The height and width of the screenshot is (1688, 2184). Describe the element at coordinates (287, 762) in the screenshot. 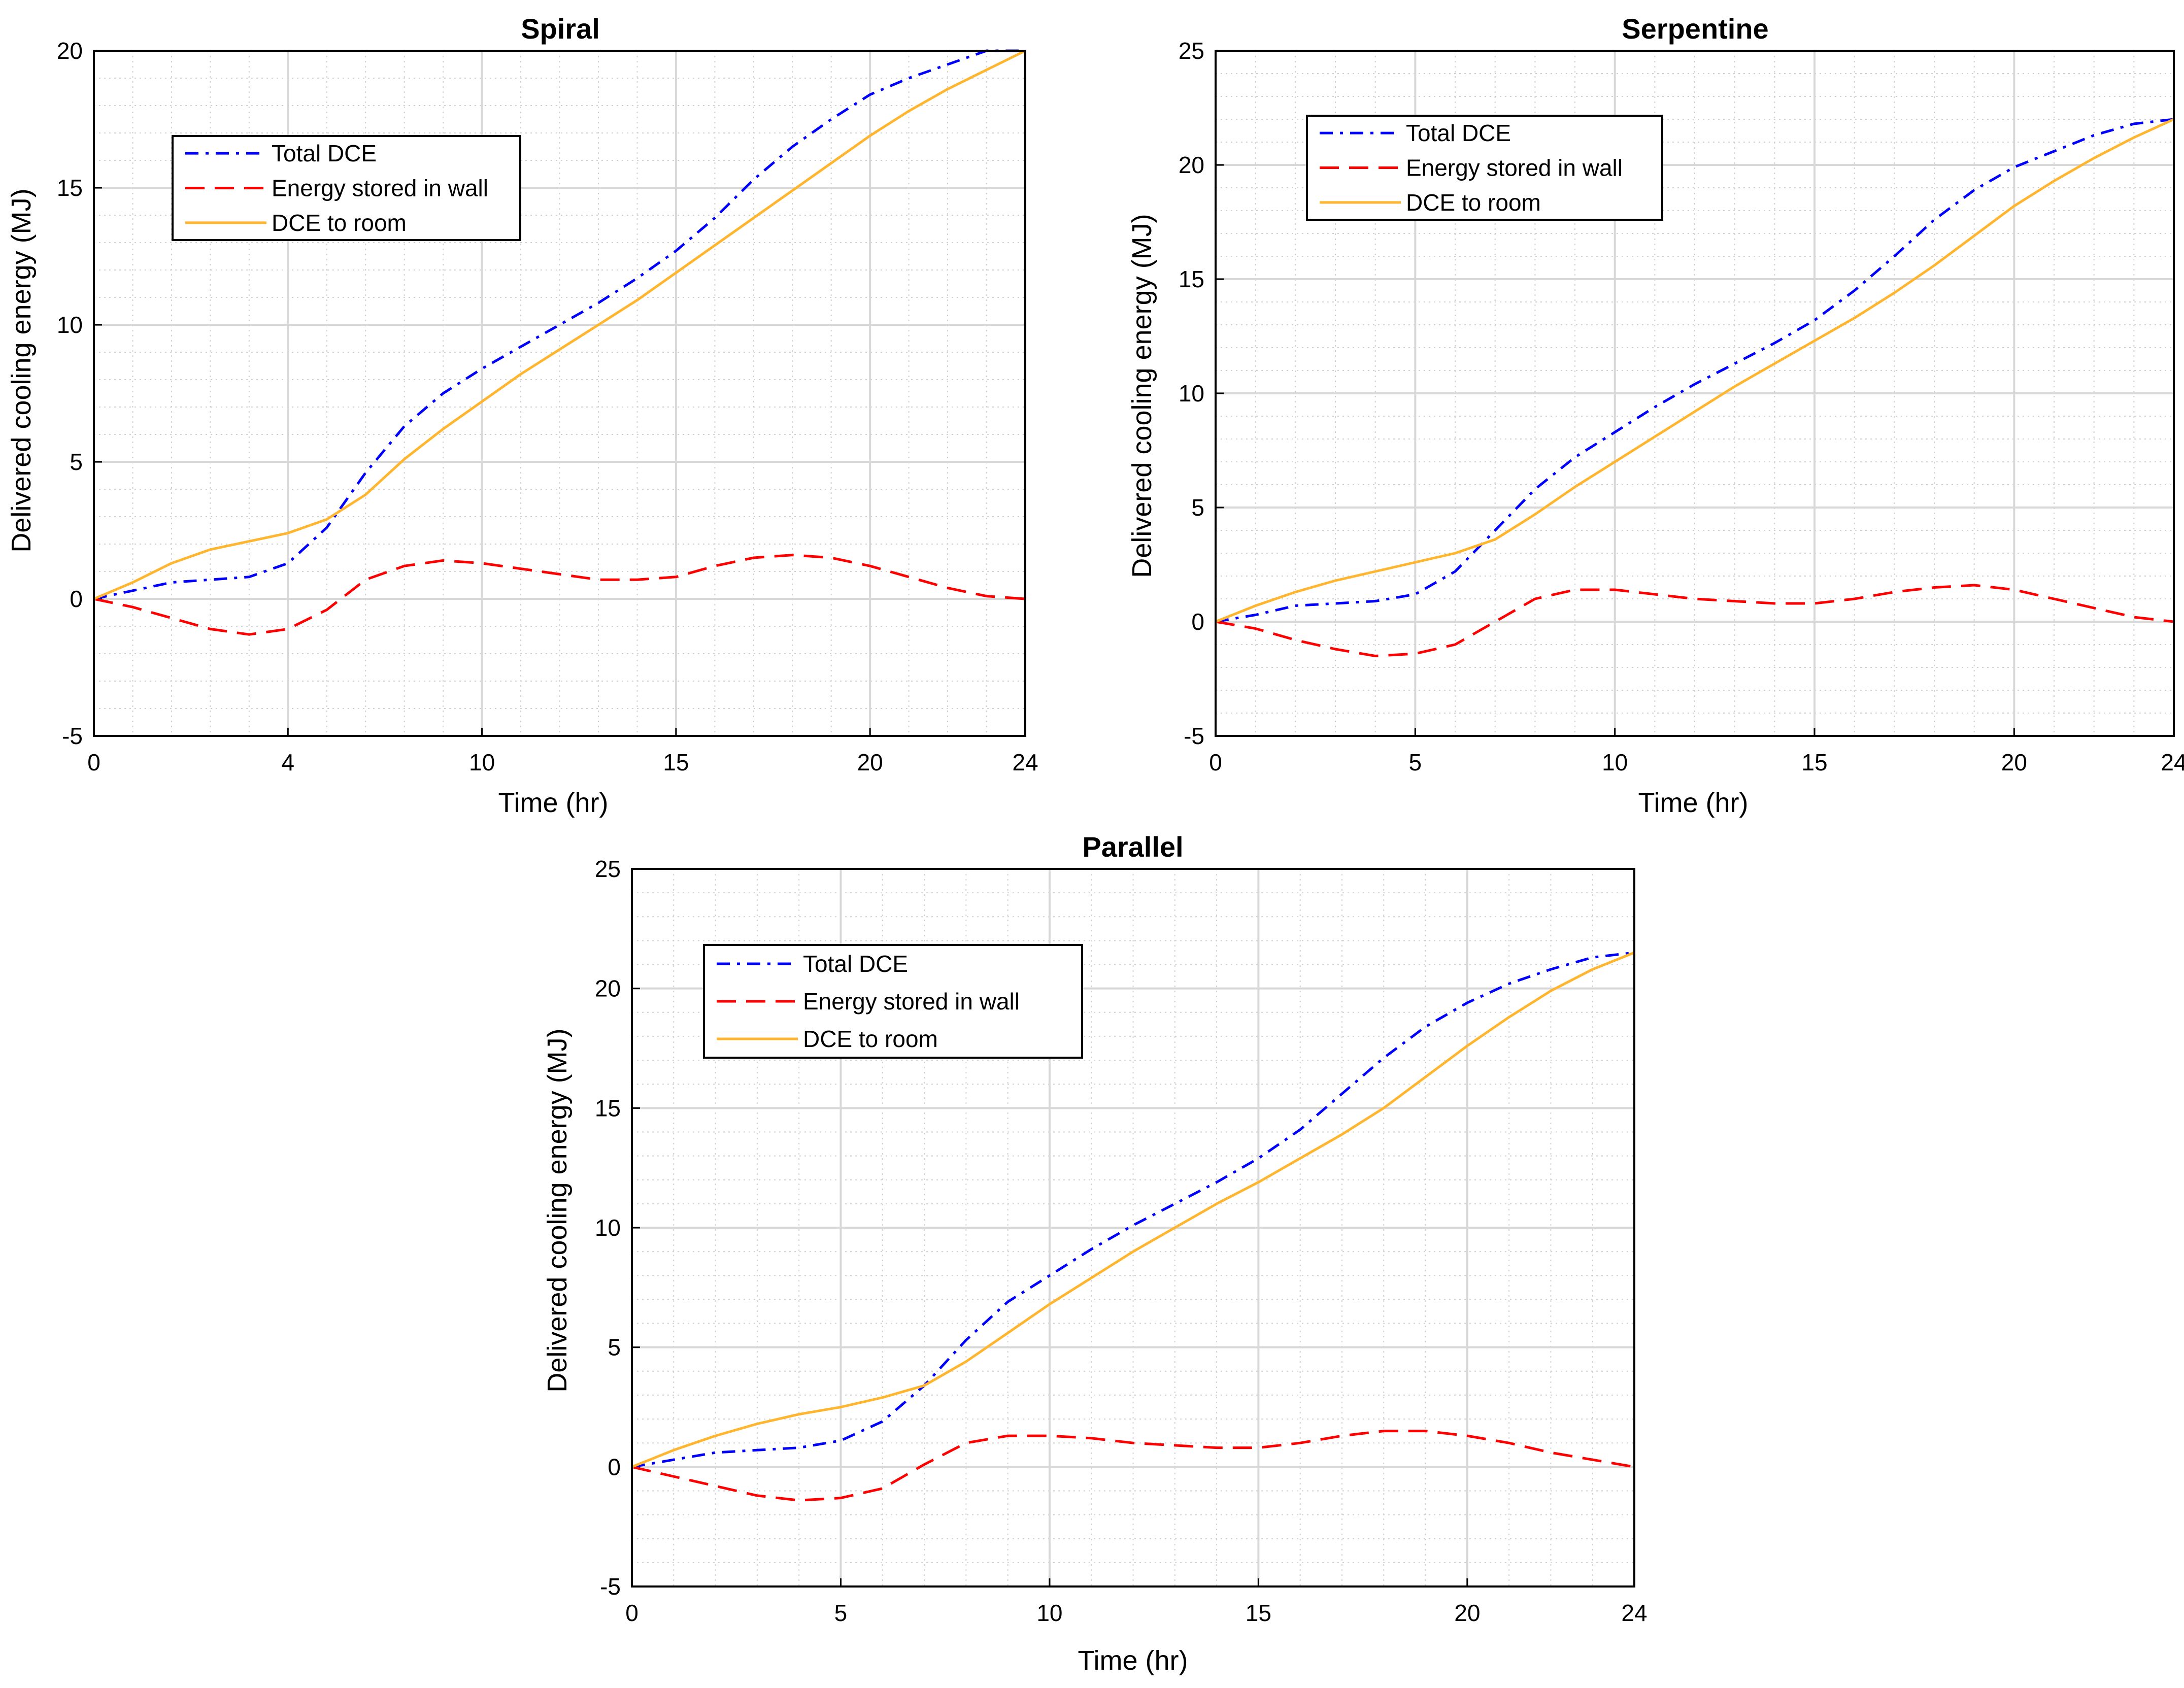

I see `x-tick-label: 4` at that location.